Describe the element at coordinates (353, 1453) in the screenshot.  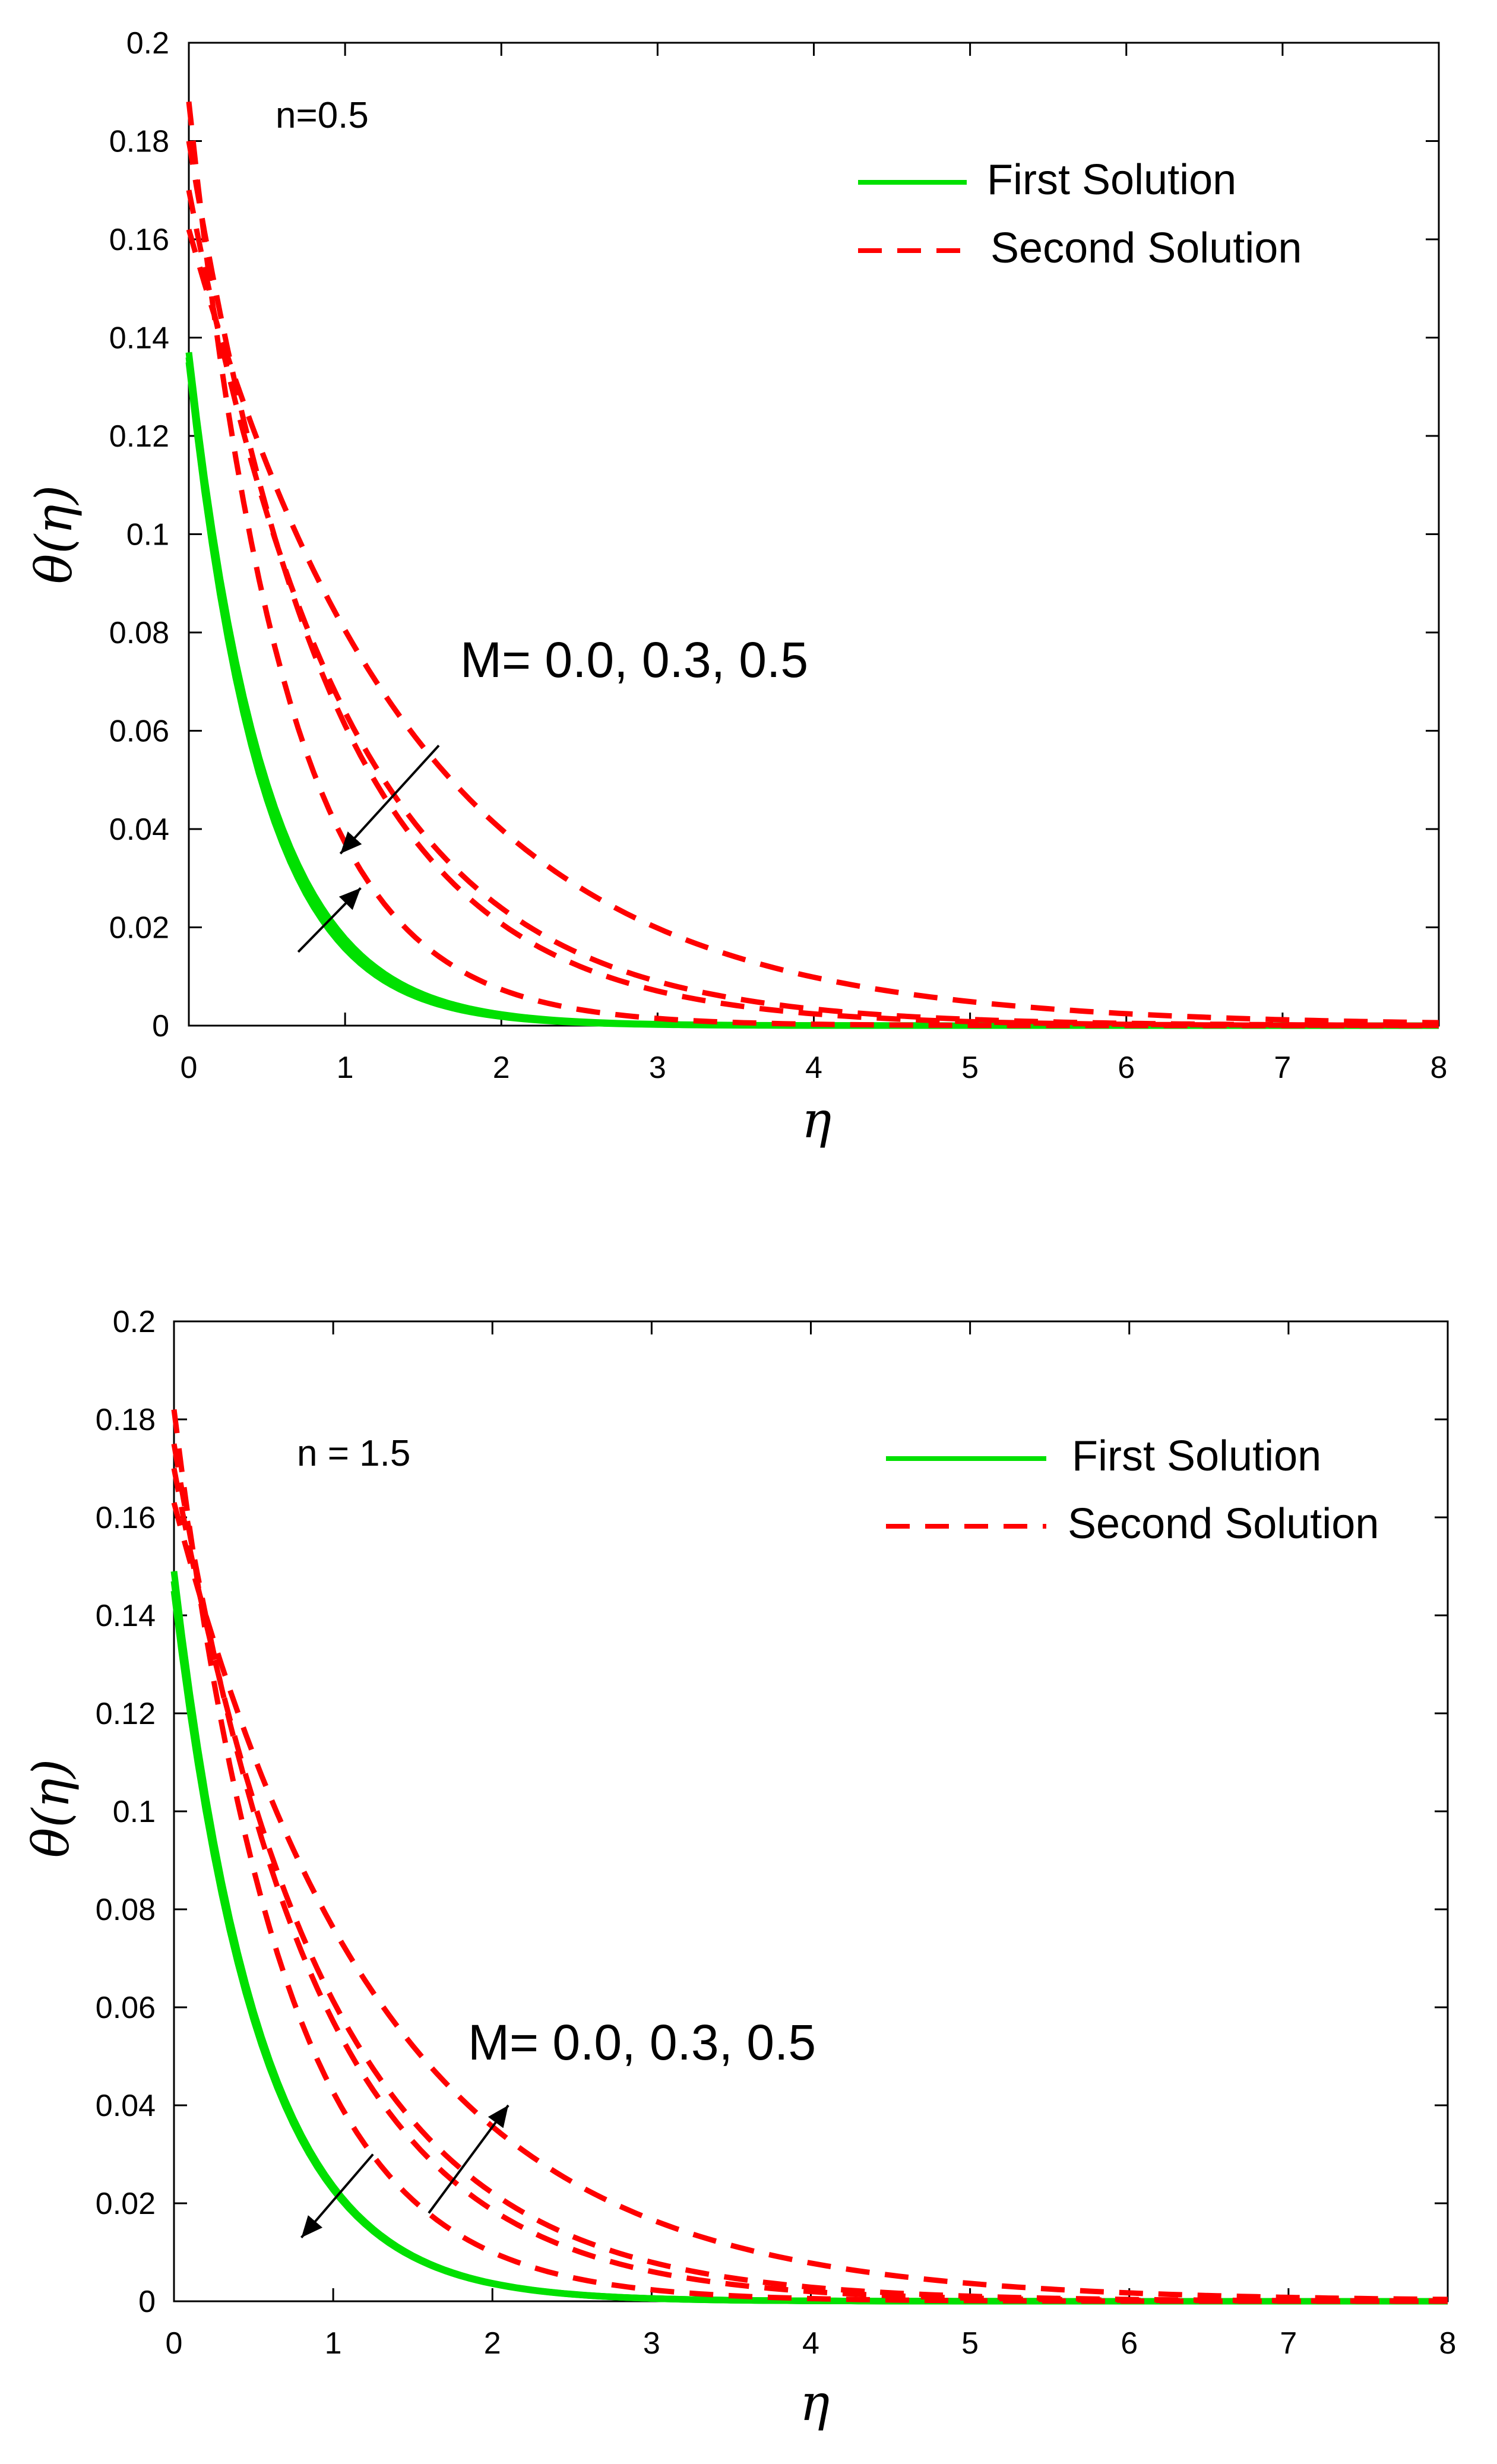
I see `panel-annotation: n = 1.5` at that location.